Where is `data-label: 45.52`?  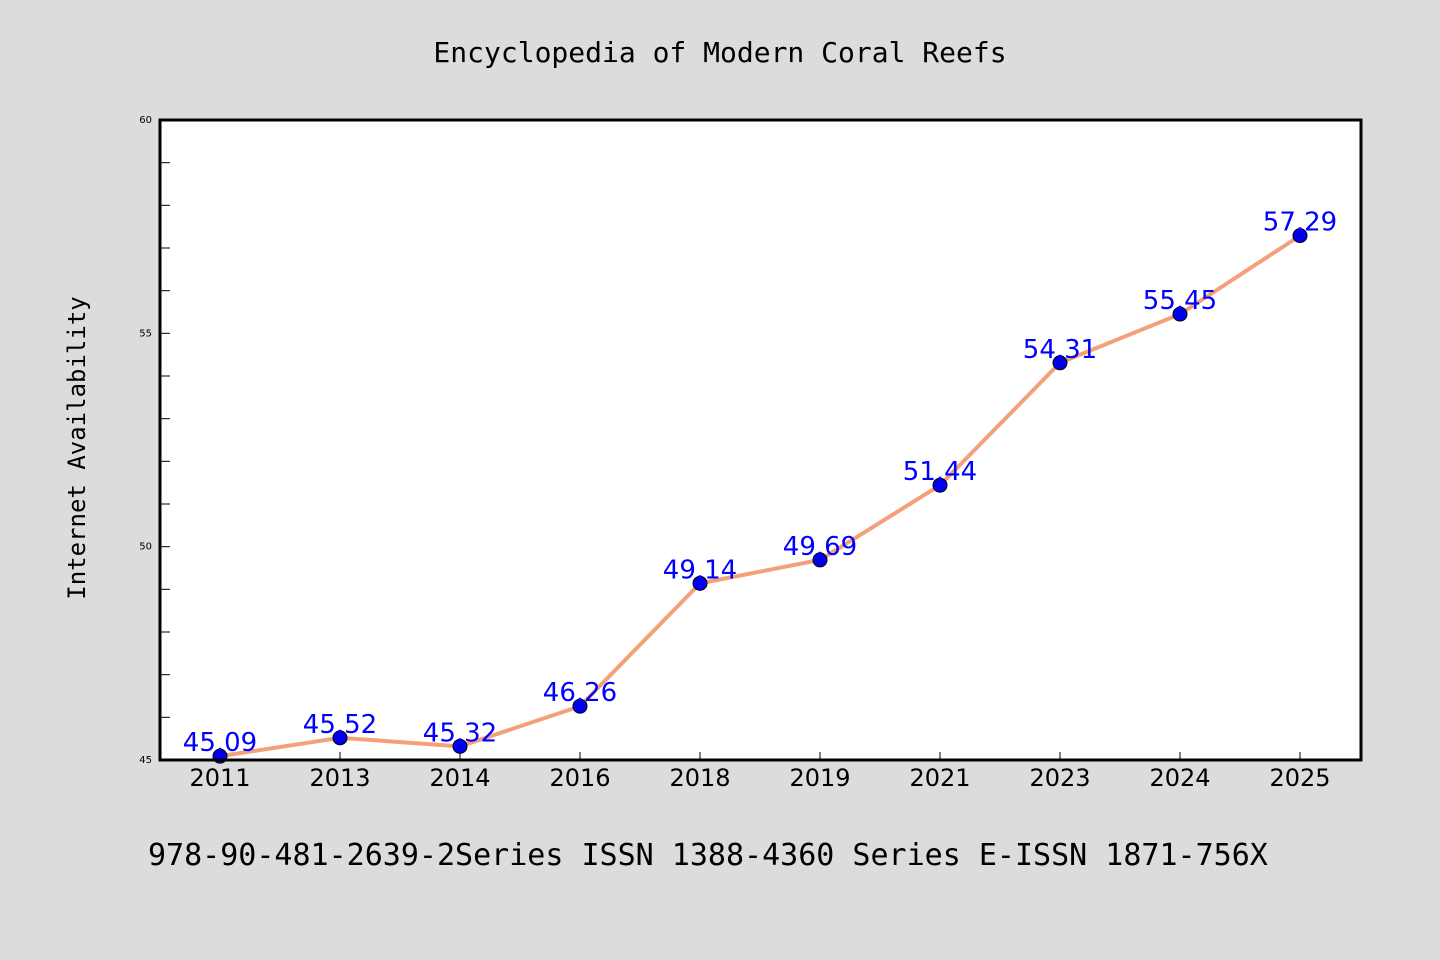 data-label: 45.52 is located at coordinates (340, 725).